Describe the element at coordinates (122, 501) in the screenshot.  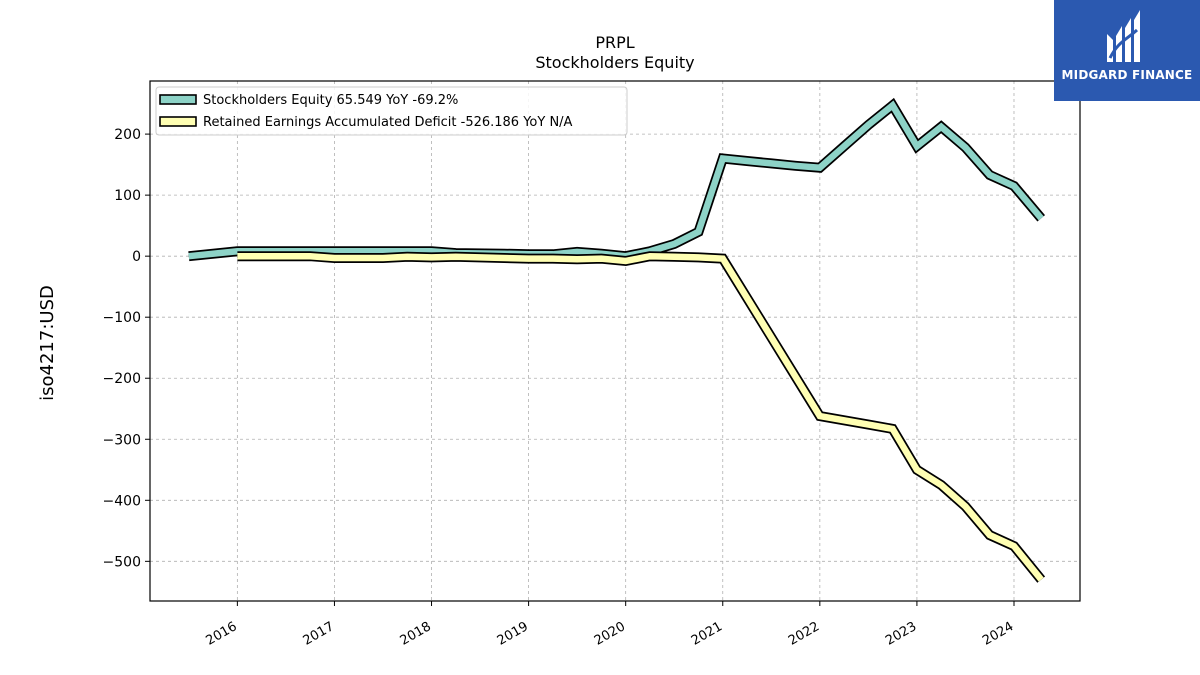
I see `y-tick-label: −400` at that location.